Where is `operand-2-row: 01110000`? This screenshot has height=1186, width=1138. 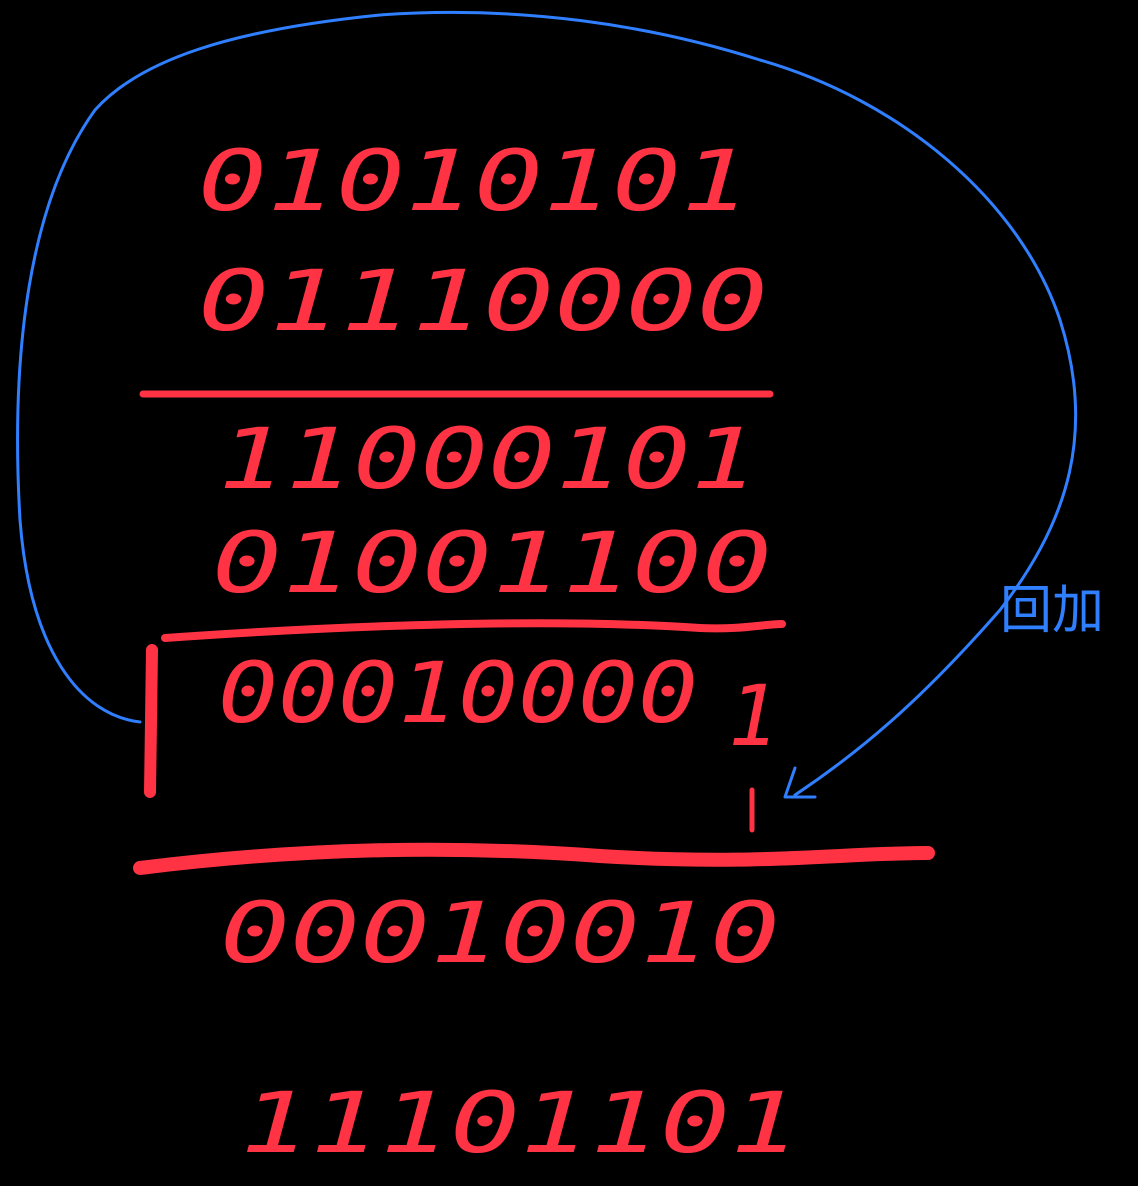
operand-2-row: 01110000 is located at coordinates (483, 301).